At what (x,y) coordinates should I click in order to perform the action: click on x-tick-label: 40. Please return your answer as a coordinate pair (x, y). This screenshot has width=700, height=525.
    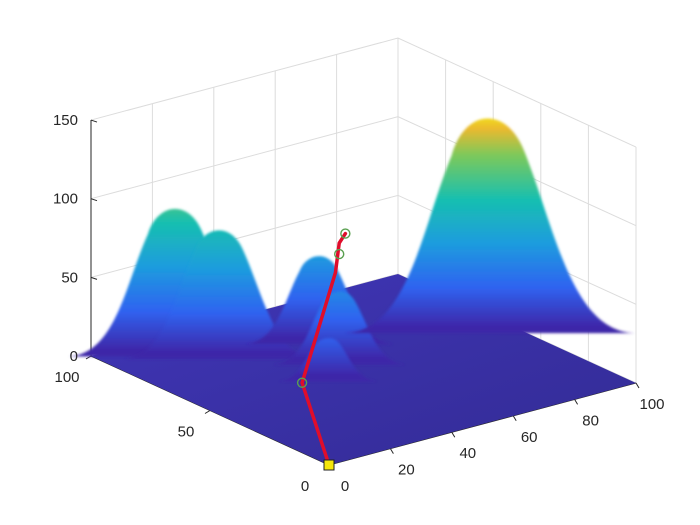
    Looking at the image, I should click on (467, 453).